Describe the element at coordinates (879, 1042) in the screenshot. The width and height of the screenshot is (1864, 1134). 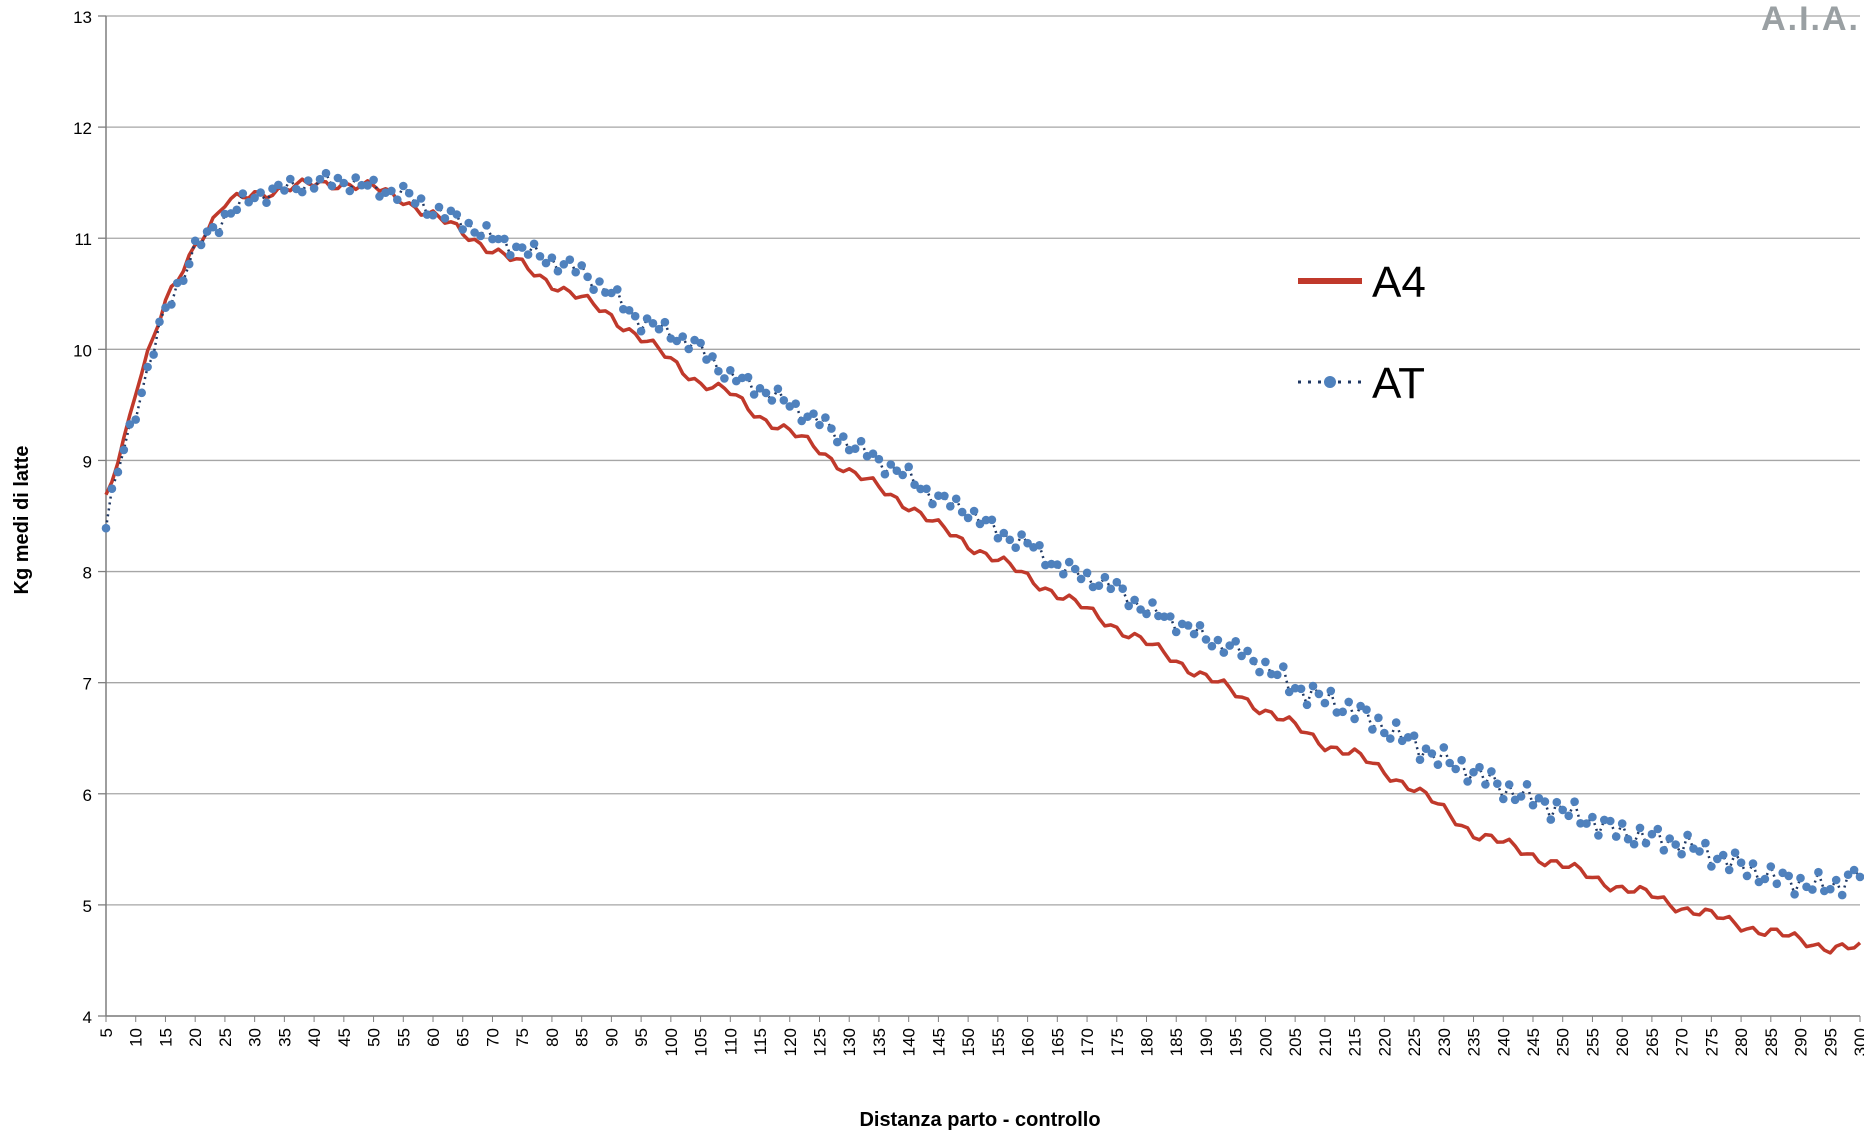
I see `x-tick-label: 135` at that location.